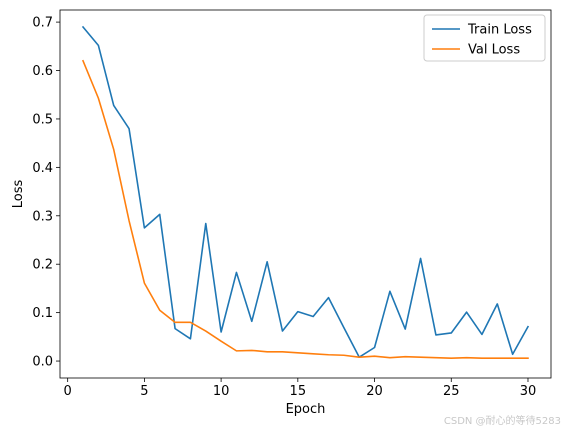  I want to click on x-axis-ticks: 0 5 10 15 20 25 30, so click(300, 388).